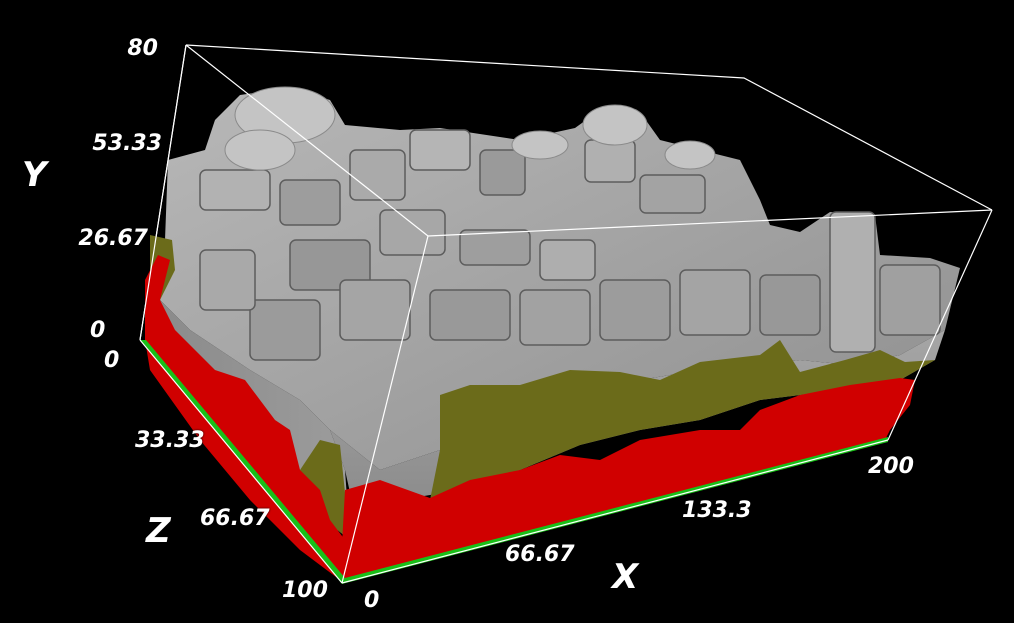  What do you see at coordinates (372, 600) in the screenshot?
I see `x-tick-label: 0` at bounding box center [372, 600].